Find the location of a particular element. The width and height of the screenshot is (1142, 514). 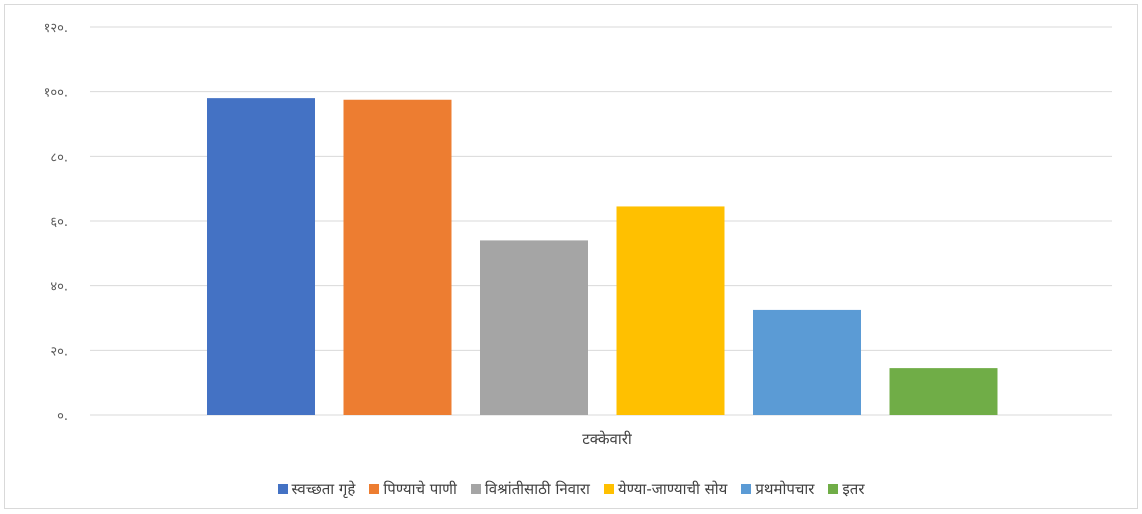

legend-item: स्वच्छता गृहे is located at coordinates (316, 489).